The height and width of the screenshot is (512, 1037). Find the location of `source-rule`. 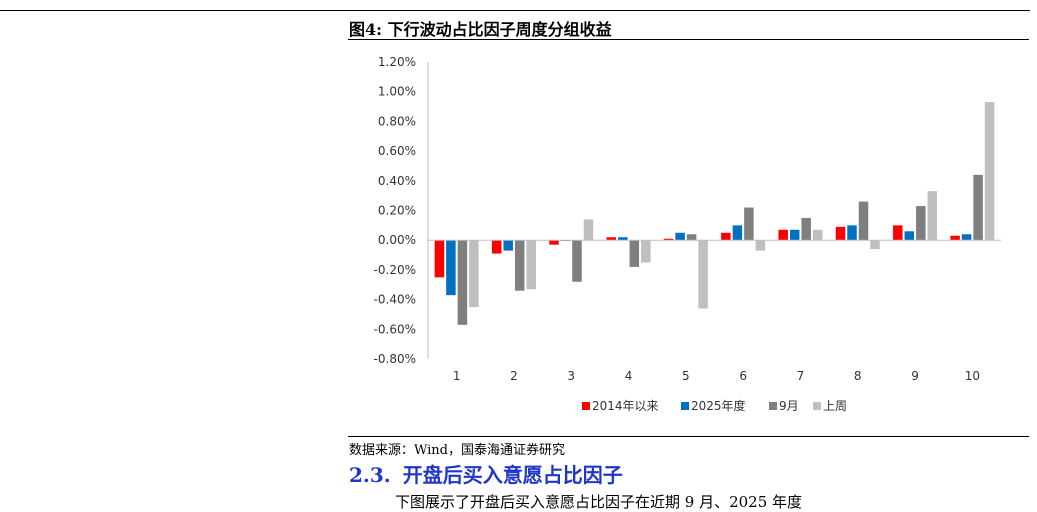

source-rule is located at coordinates (688, 436).